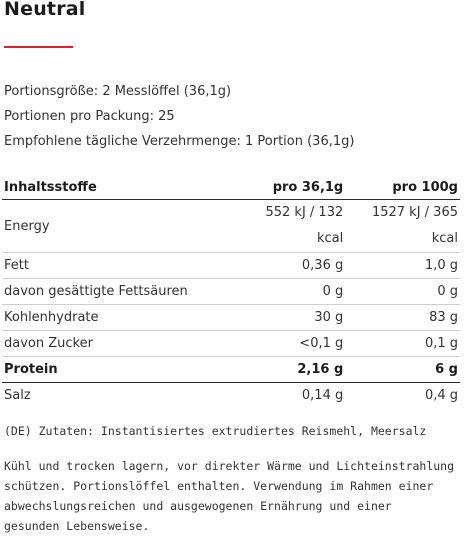 The width and height of the screenshot is (464, 536). Describe the element at coordinates (77, 526) in the screenshot. I see `storage-line: gesunden Lebensweise.` at that location.